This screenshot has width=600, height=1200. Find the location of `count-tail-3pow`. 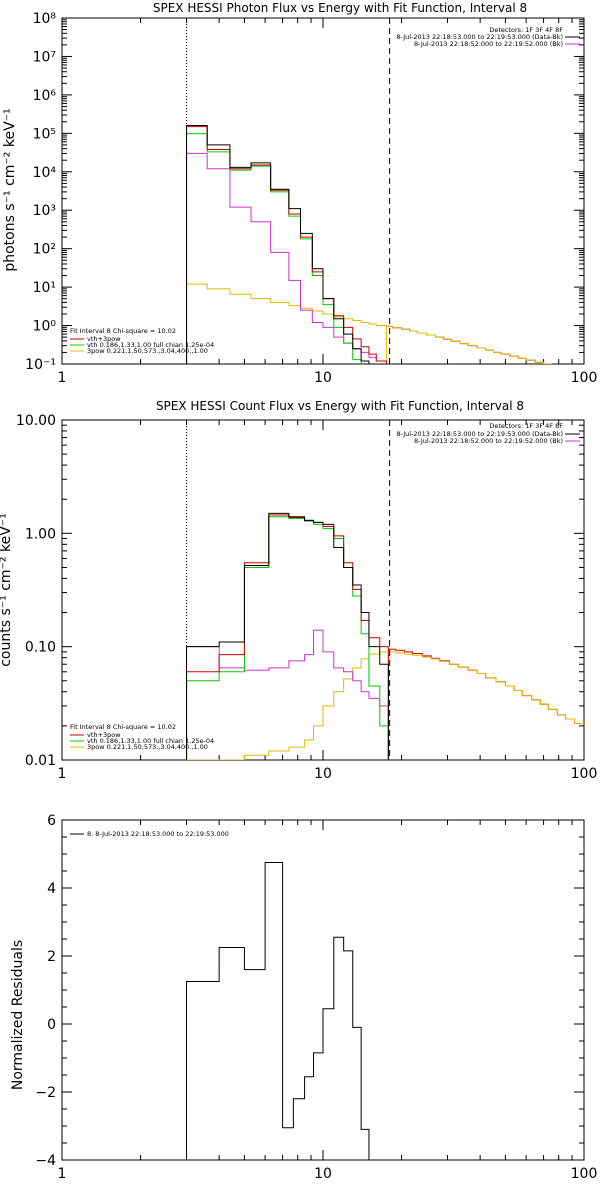

count-tail-3pow is located at coordinates (486, 687).